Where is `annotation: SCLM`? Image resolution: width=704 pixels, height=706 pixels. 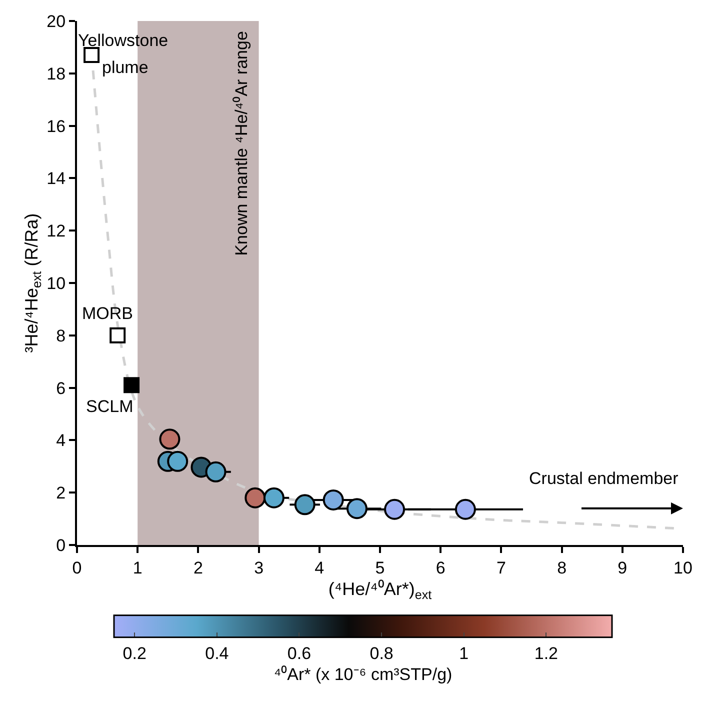 annotation: SCLM is located at coordinates (110, 406).